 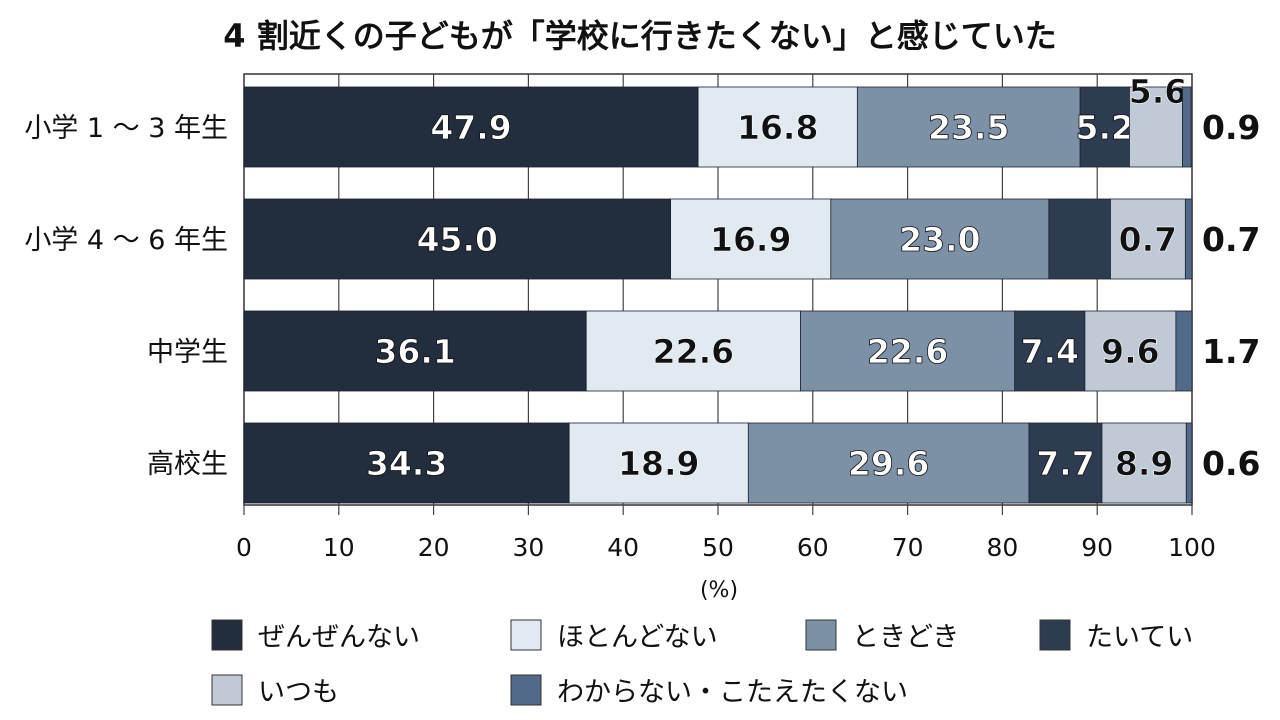 What do you see at coordinates (1231, 463) in the screenshot?
I see `data-label-outside: 0.6` at bounding box center [1231, 463].